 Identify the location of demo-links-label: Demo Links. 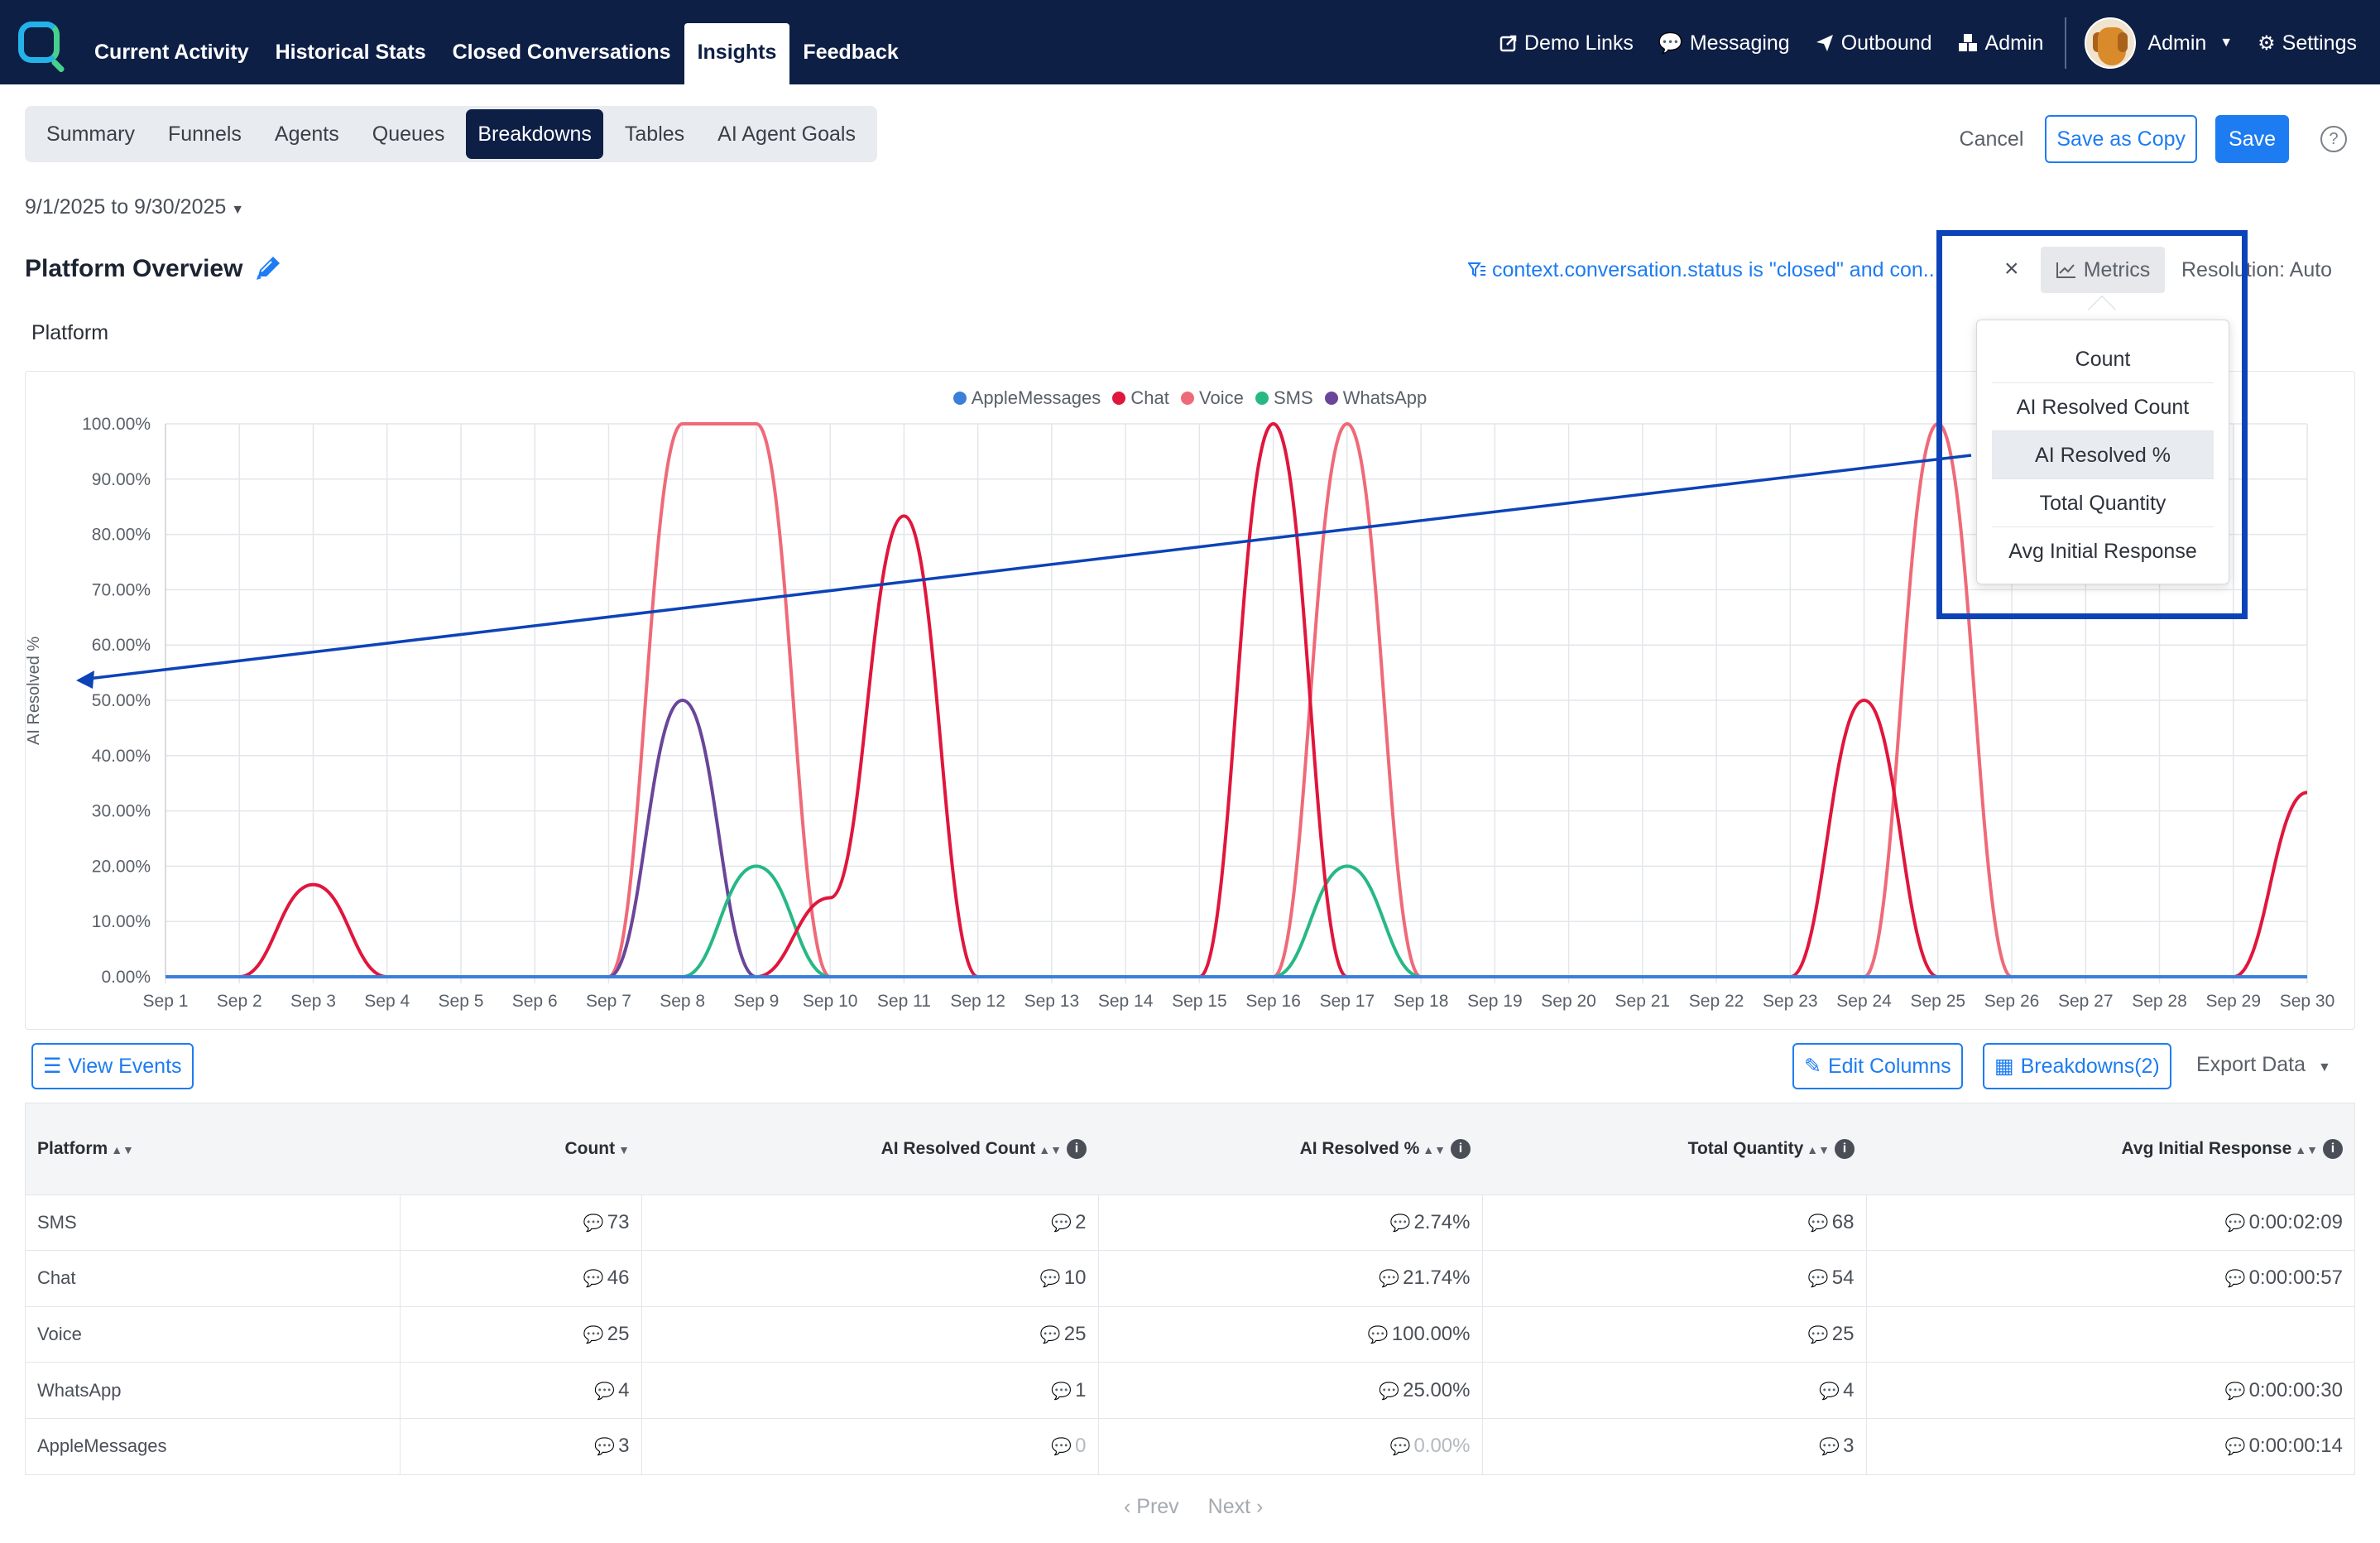
(1578, 43).